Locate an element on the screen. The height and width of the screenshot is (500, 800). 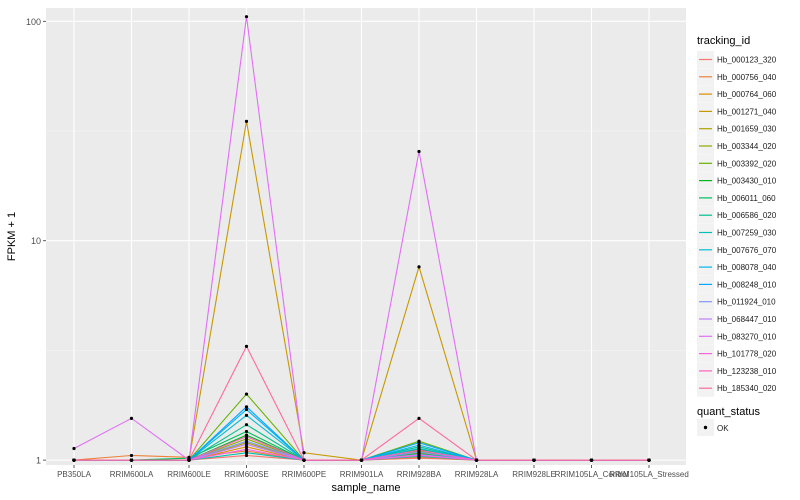
legend-label: Hb_003344_020 is located at coordinates (747, 146).